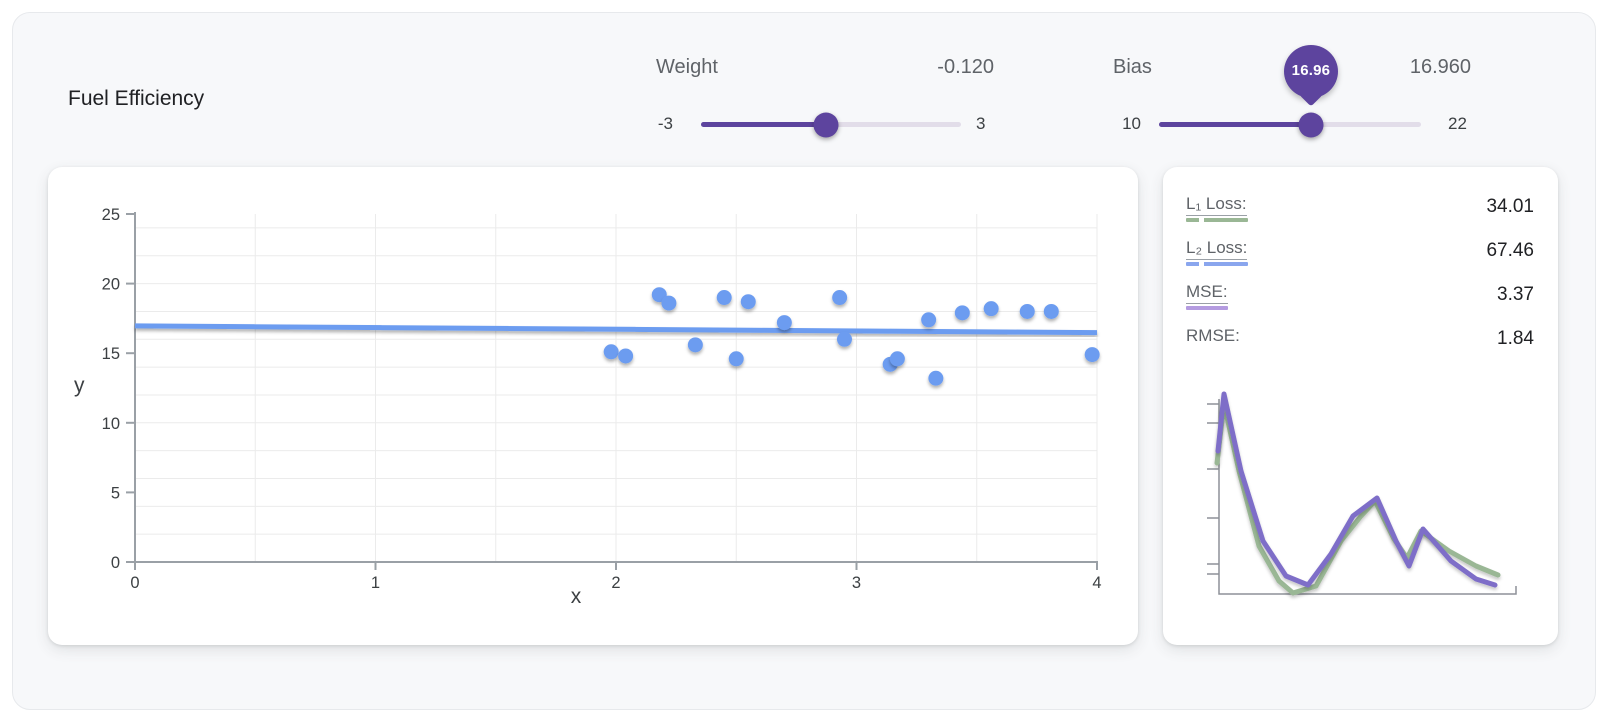  Describe the element at coordinates (1096, 583) in the screenshot. I see `svg-text: 4` at that location.